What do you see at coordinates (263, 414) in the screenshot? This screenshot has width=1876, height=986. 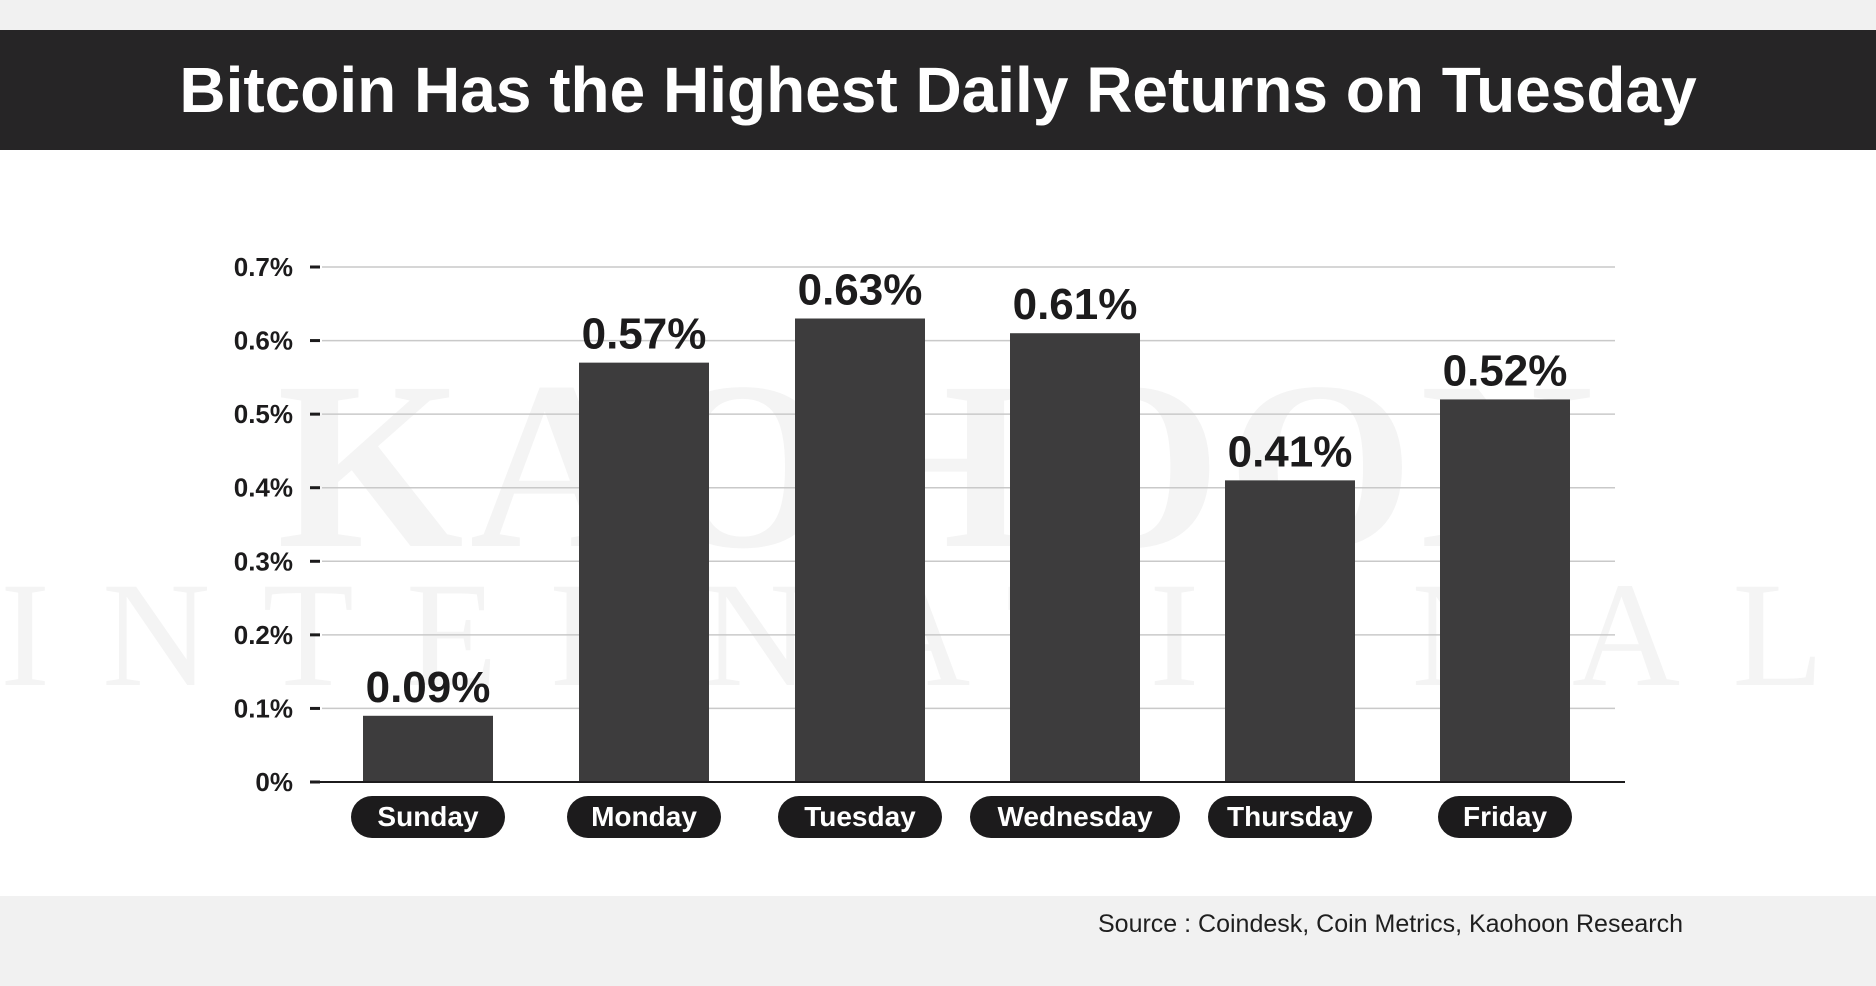 I see `y-tick-label: 0.5%` at bounding box center [263, 414].